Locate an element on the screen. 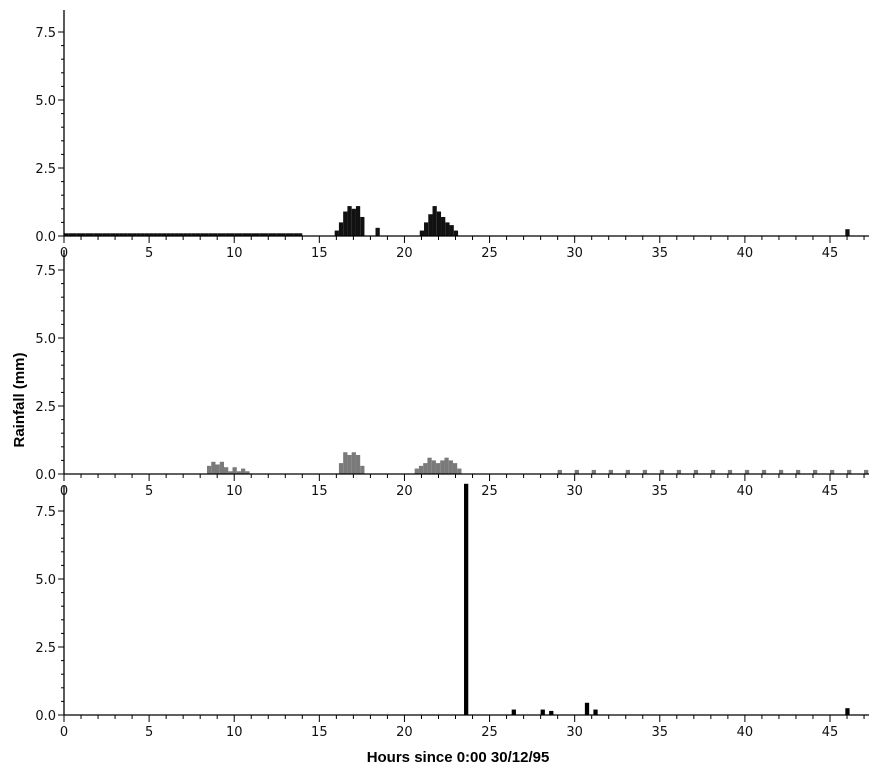 This screenshot has height=769, width=869. x-tick-label: 35 is located at coordinates (660, 253).